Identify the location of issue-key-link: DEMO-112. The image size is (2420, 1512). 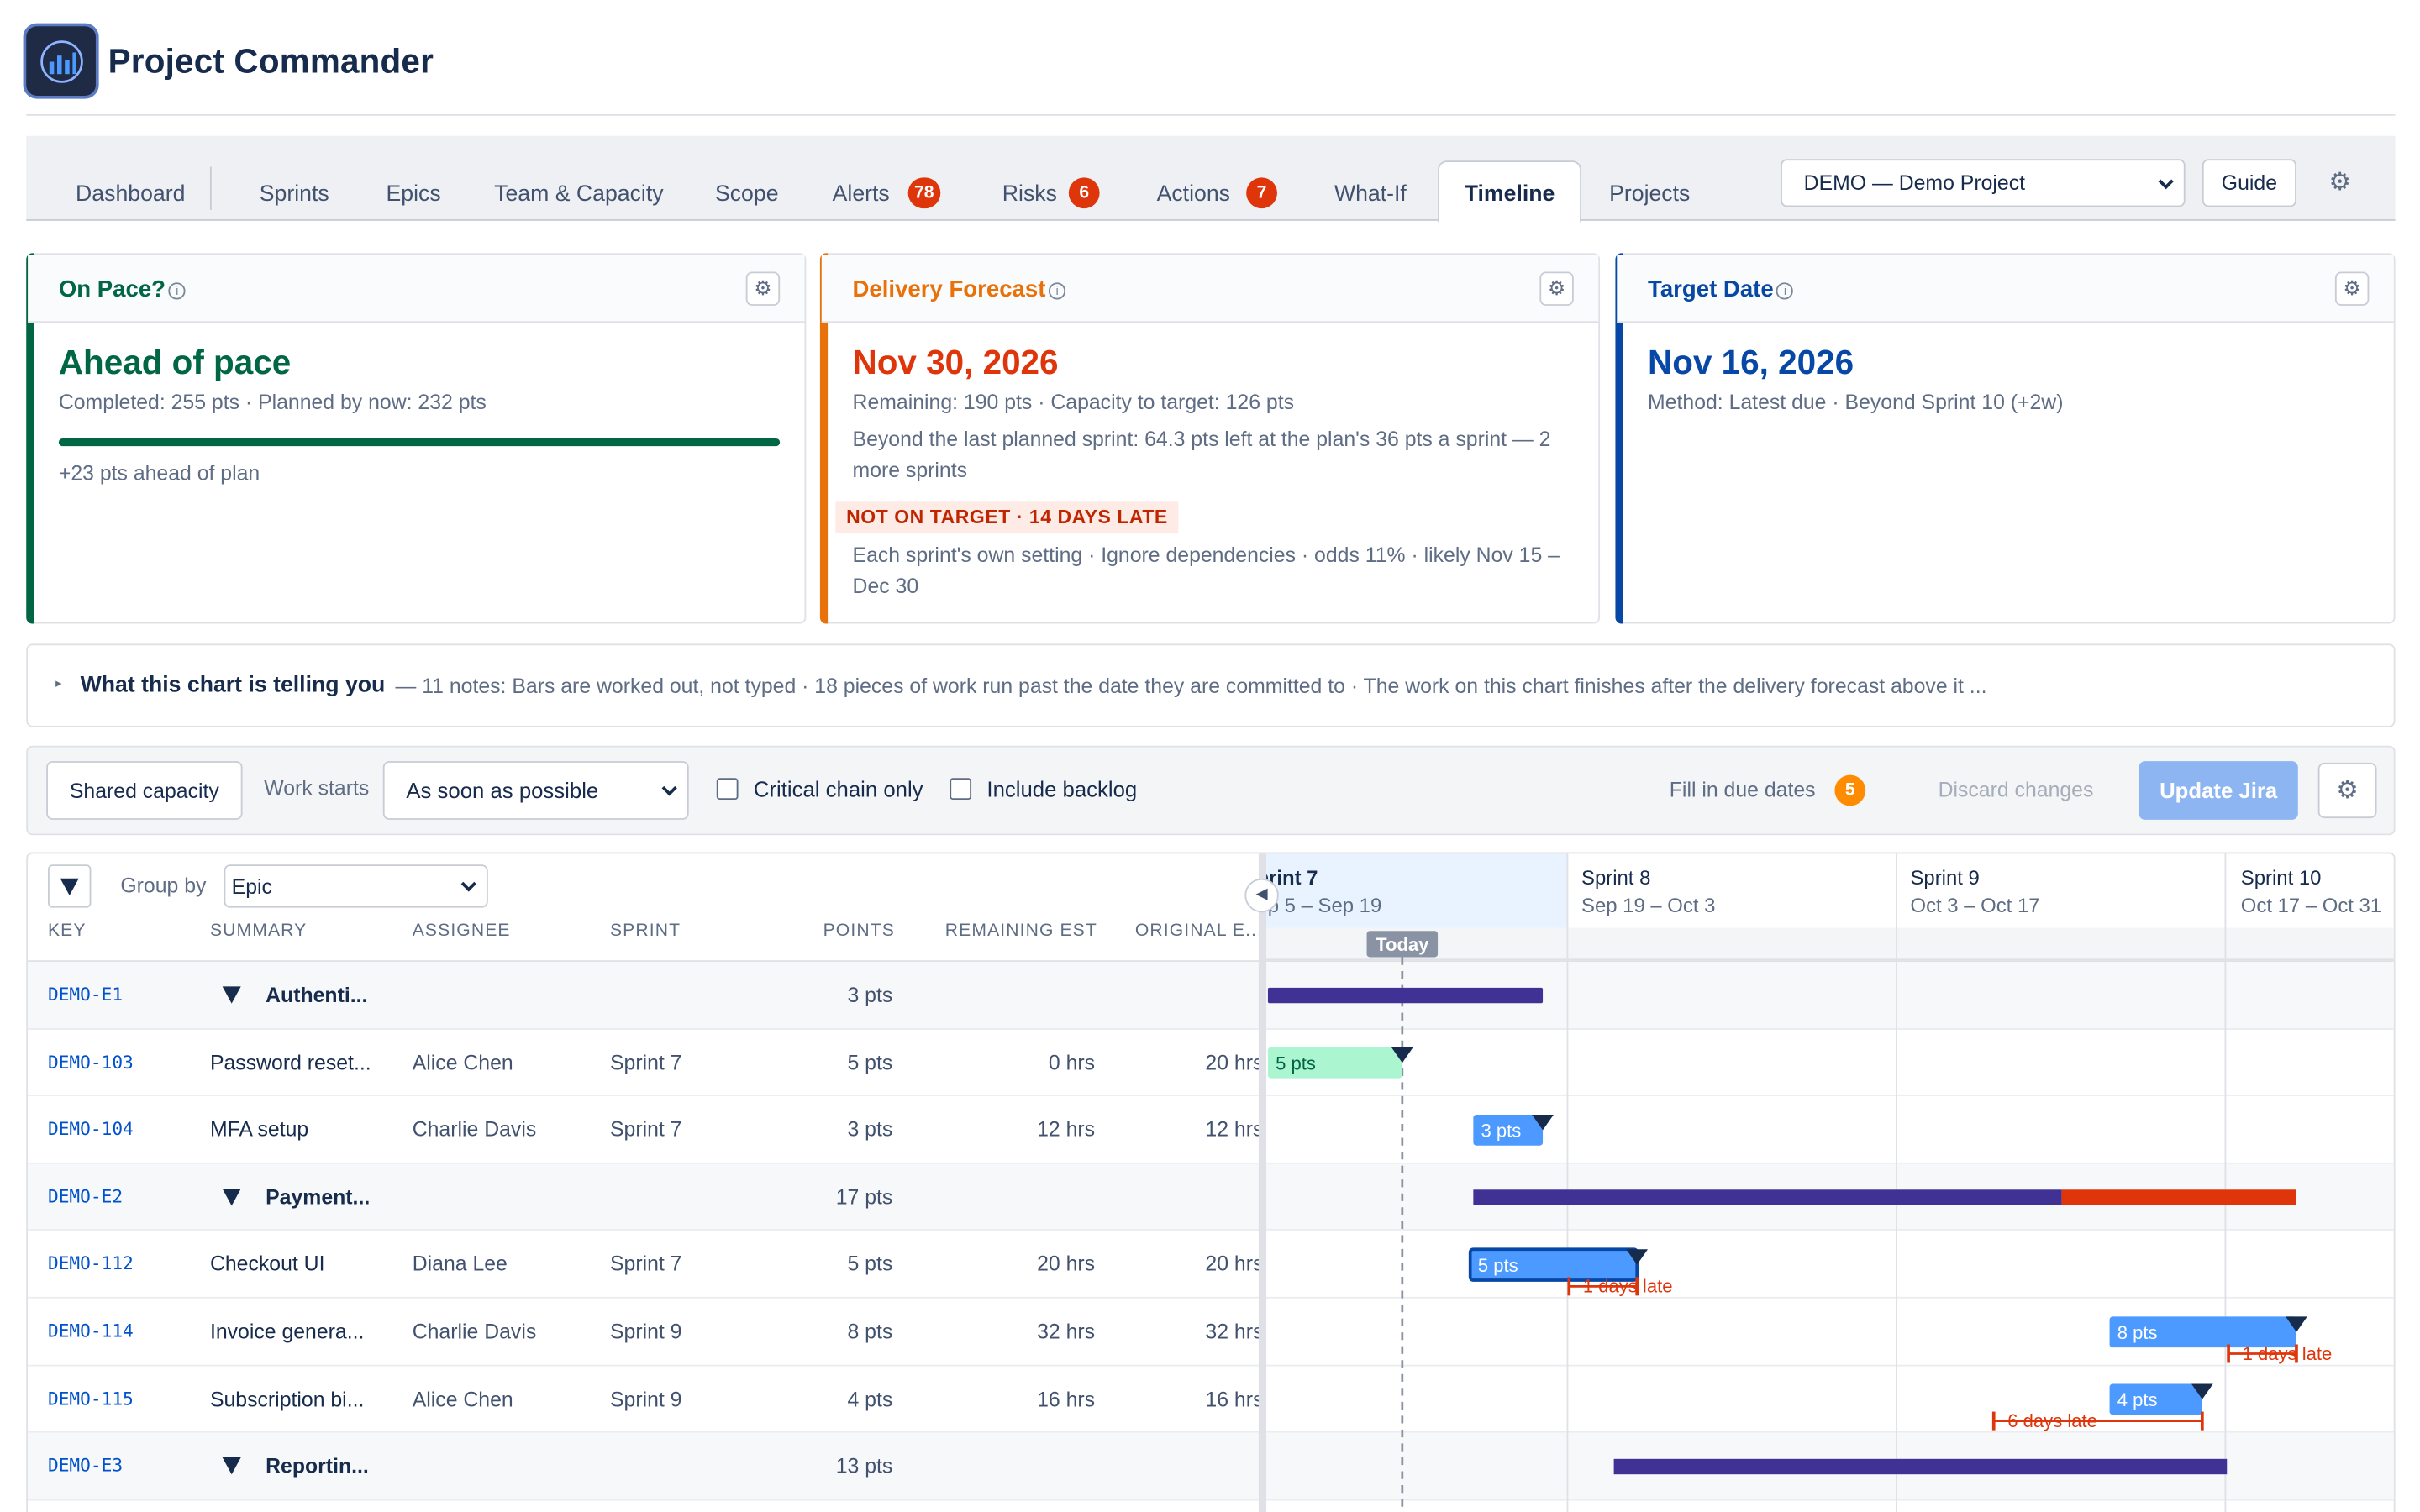
(90, 1263).